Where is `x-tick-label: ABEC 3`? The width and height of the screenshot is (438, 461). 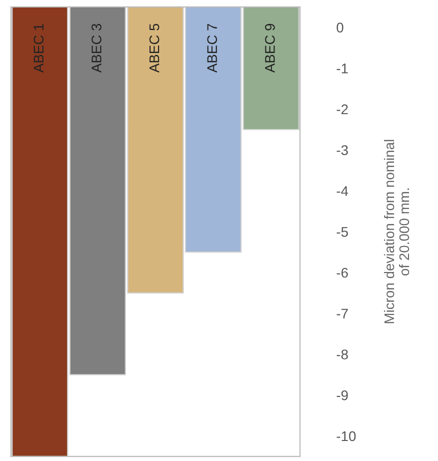 x-tick-label: ABEC 3 is located at coordinates (97, 48).